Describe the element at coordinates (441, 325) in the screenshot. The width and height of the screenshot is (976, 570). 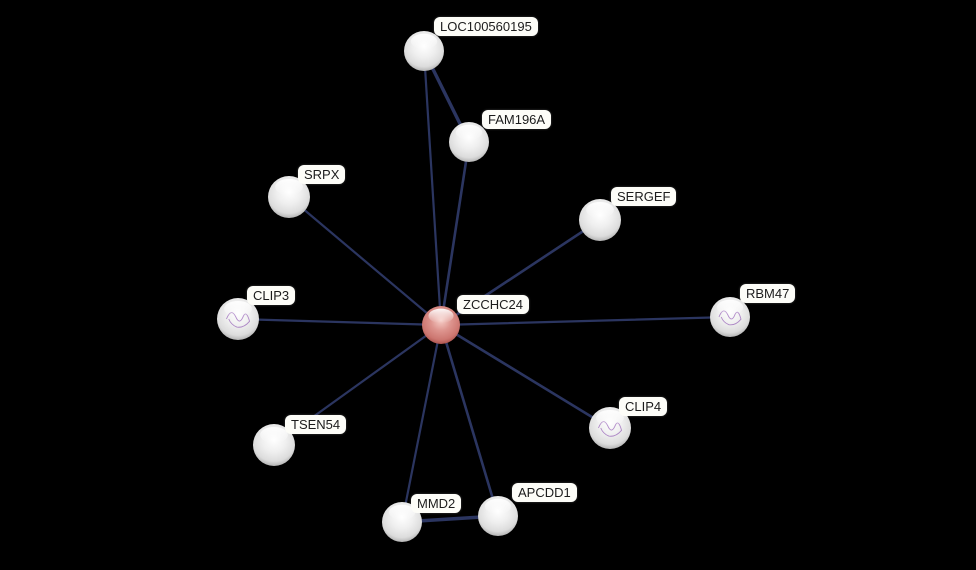
I see `node-ZCCHC24` at that location.